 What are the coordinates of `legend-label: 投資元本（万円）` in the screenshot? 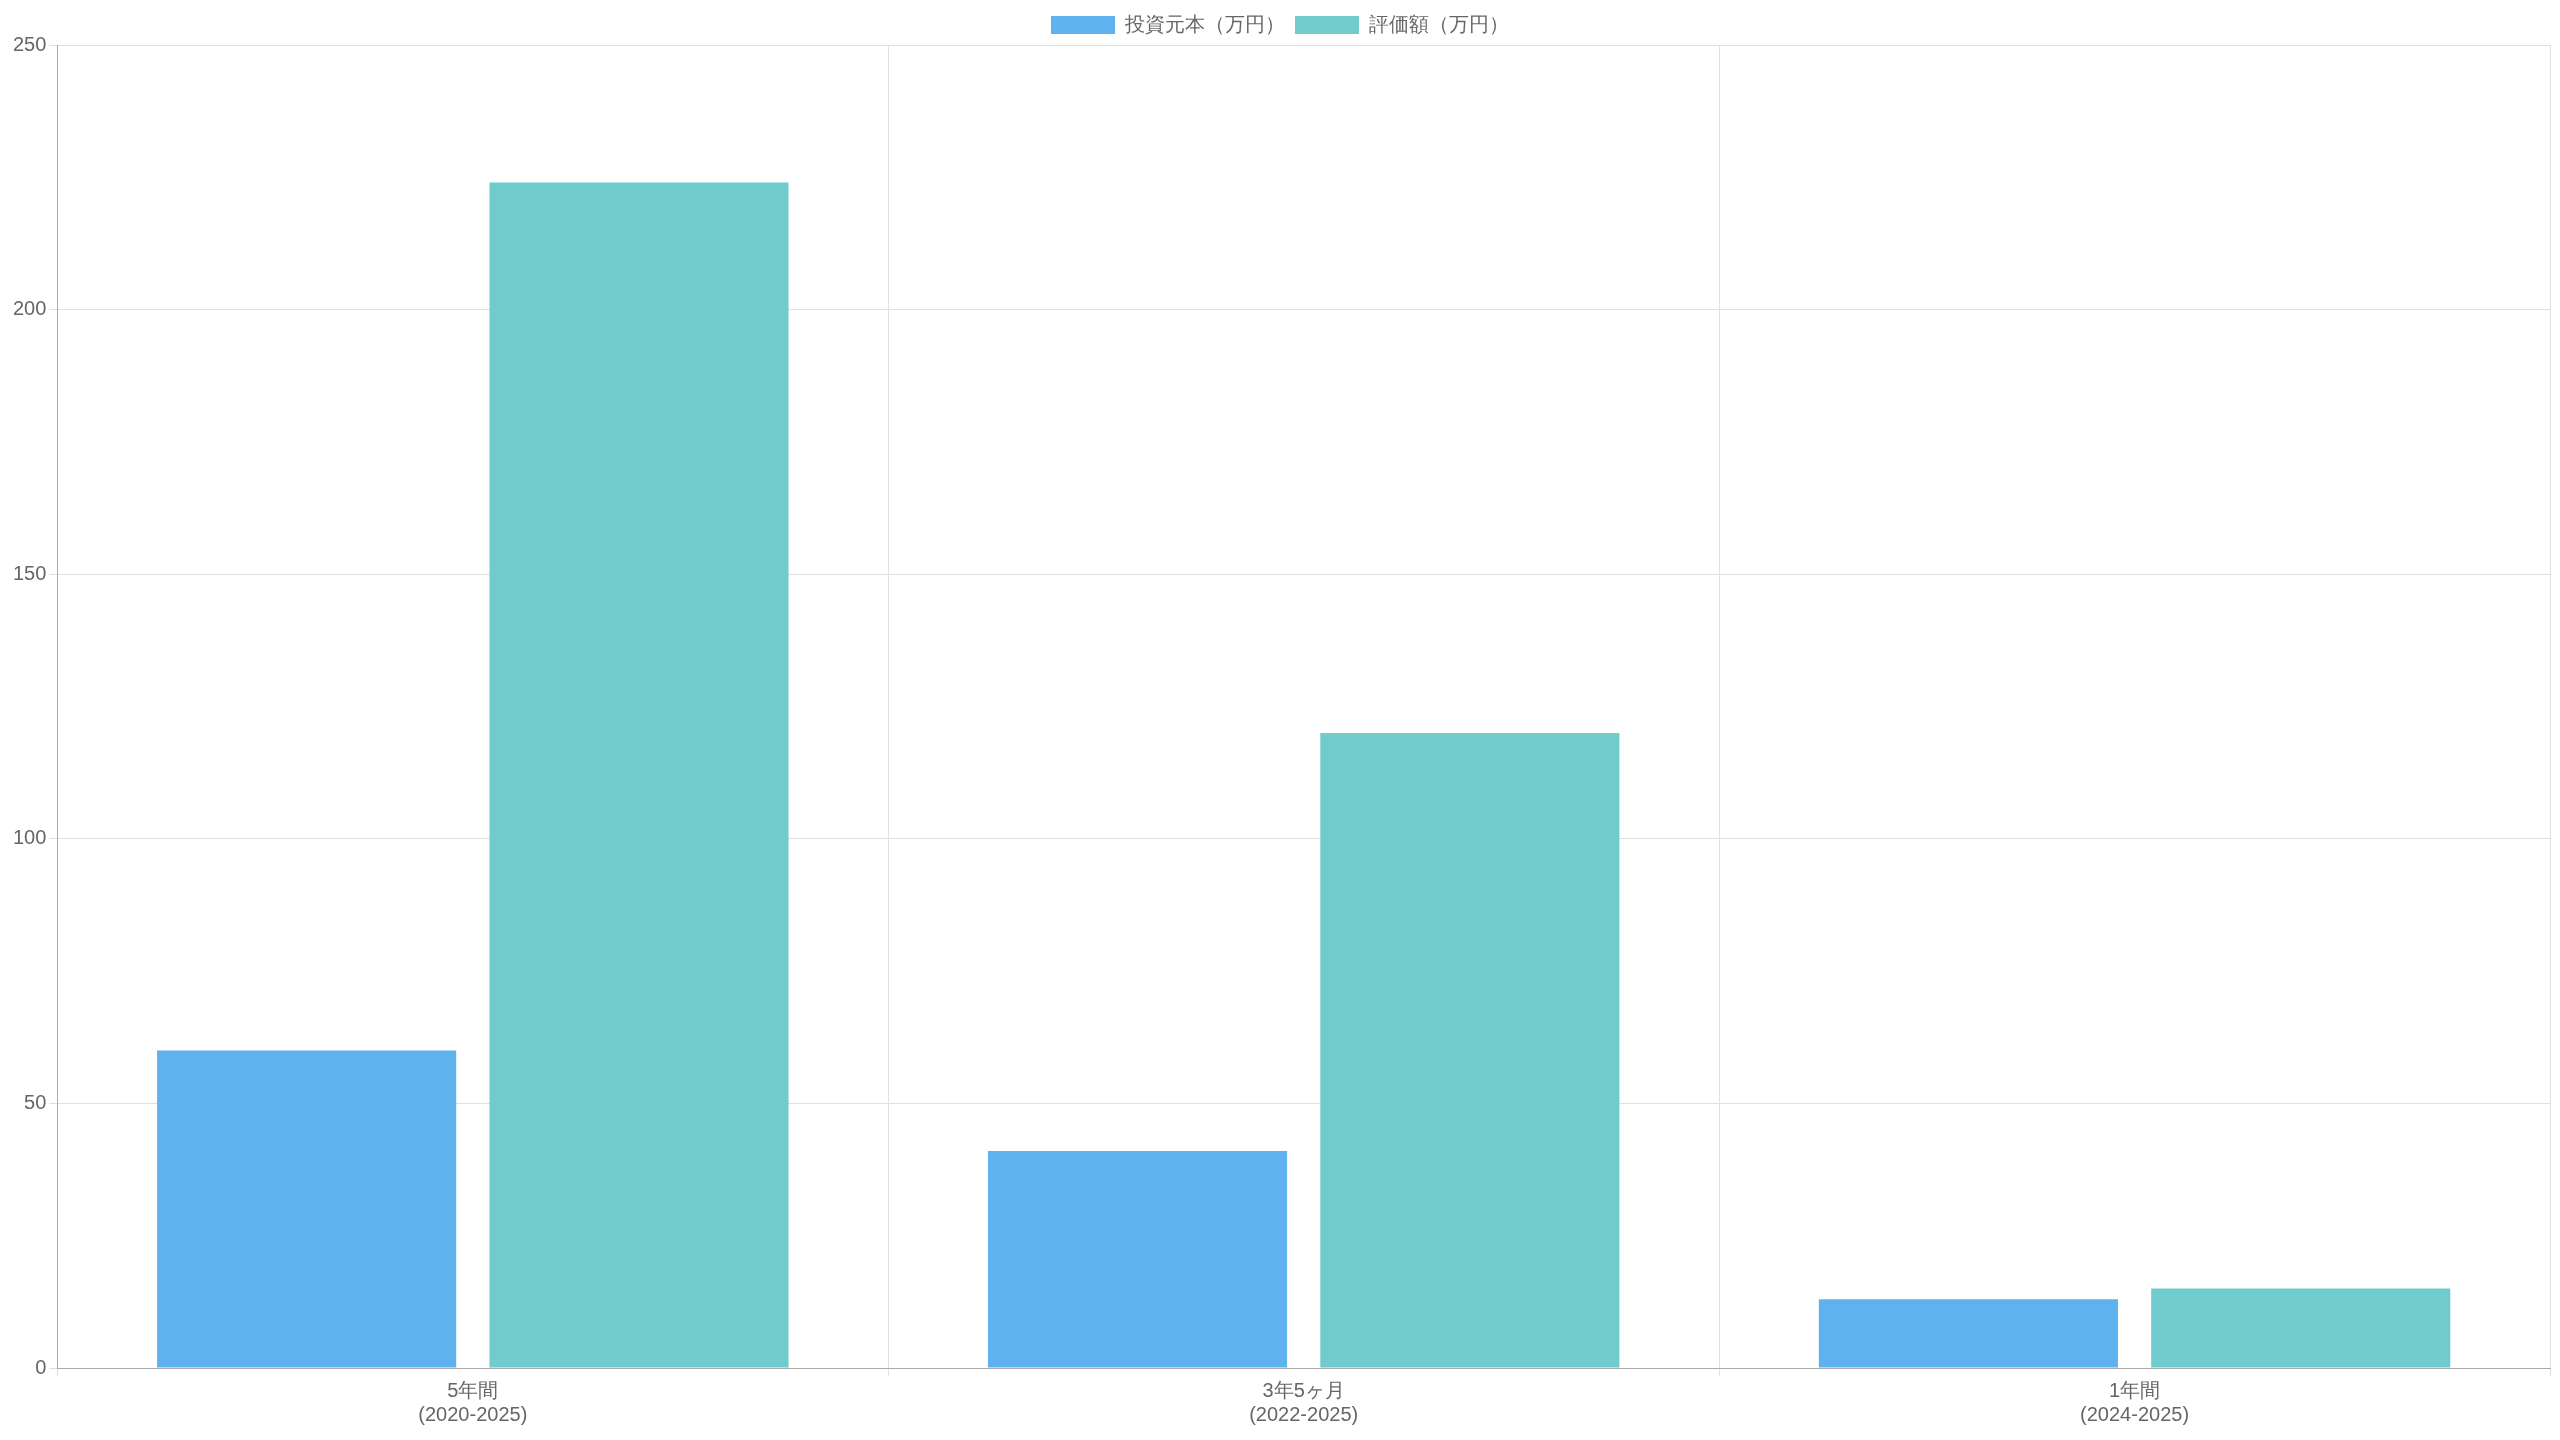 It's located at (1204, 23).